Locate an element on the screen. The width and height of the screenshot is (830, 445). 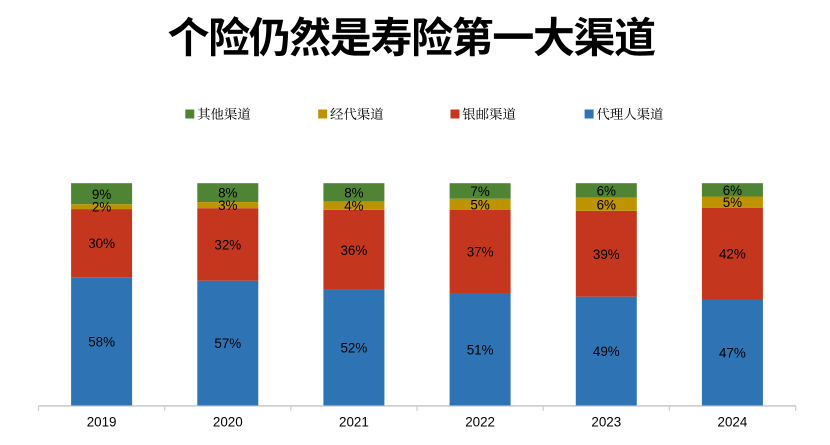
svg-text: 39% is located at coordinates (606, 254).